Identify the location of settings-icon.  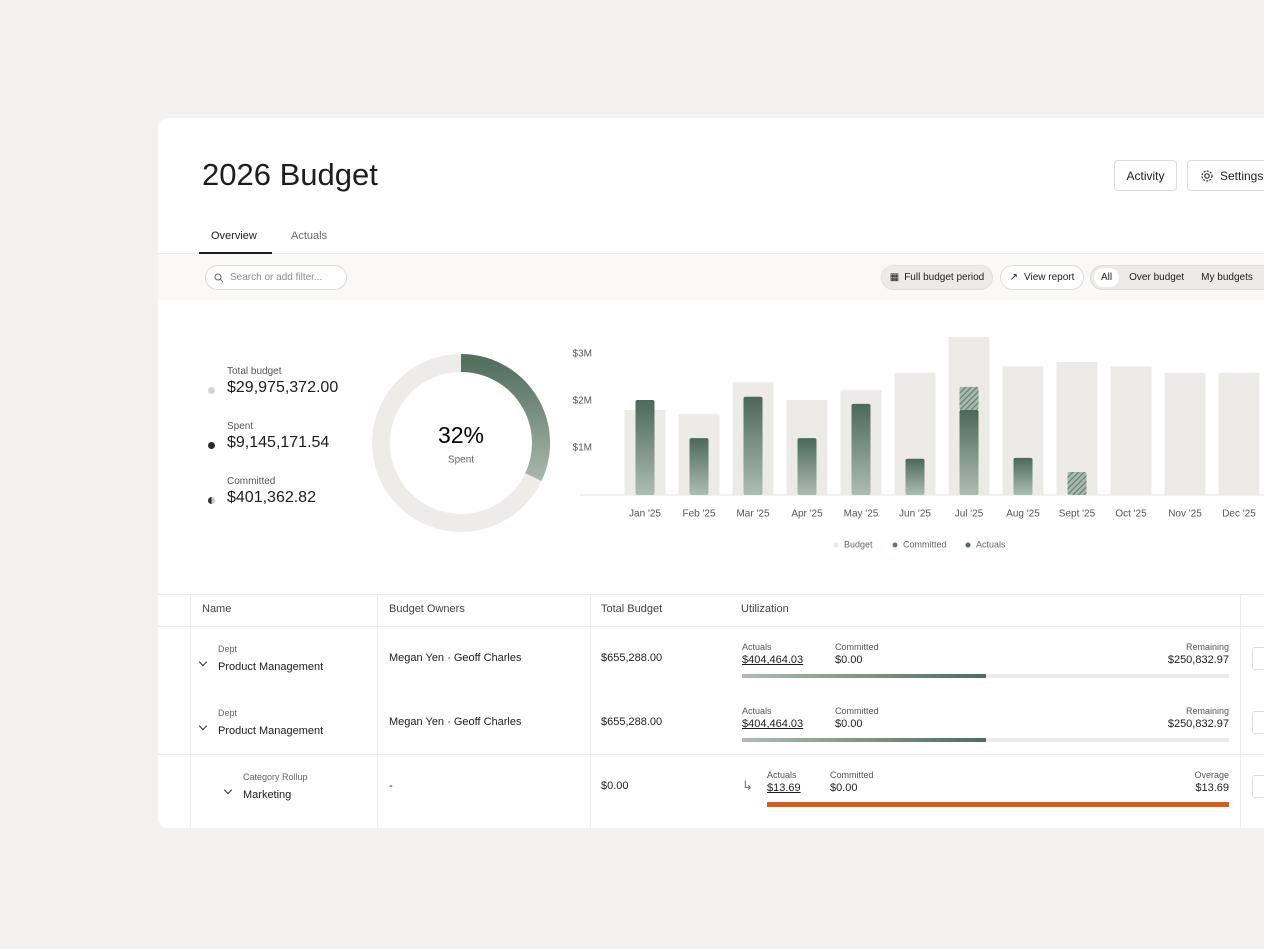
(1207, 175).